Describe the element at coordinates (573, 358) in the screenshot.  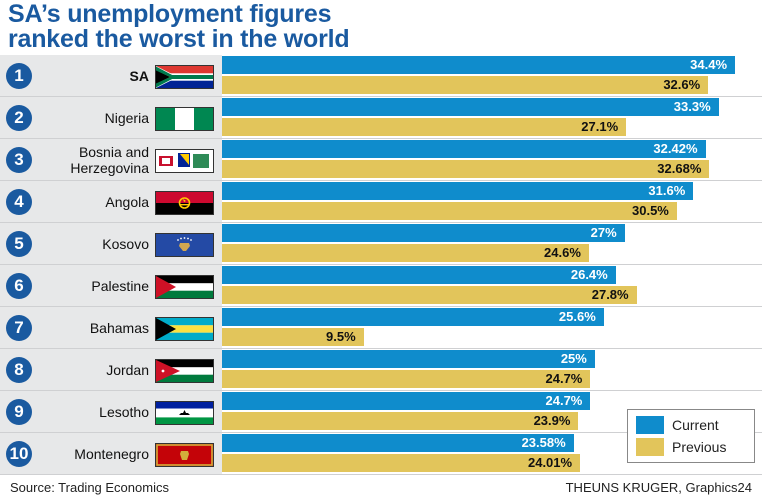
I see `data-label-current: 25%` at that location.